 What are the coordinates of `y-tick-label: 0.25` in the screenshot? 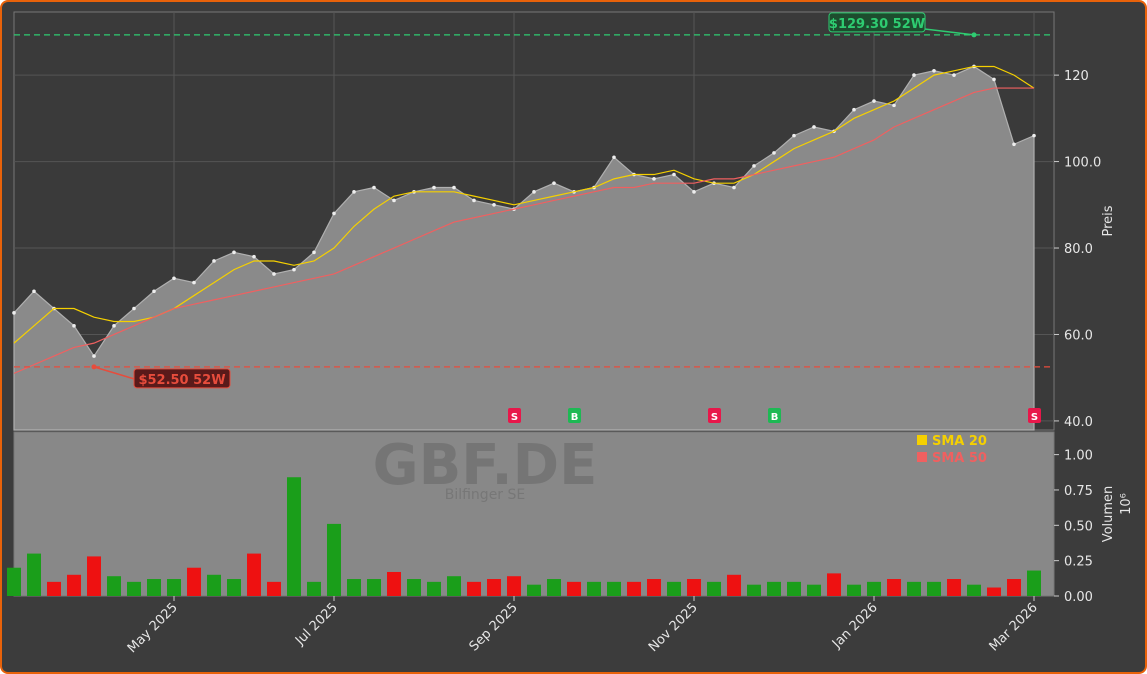 It's located at (1078, 562).